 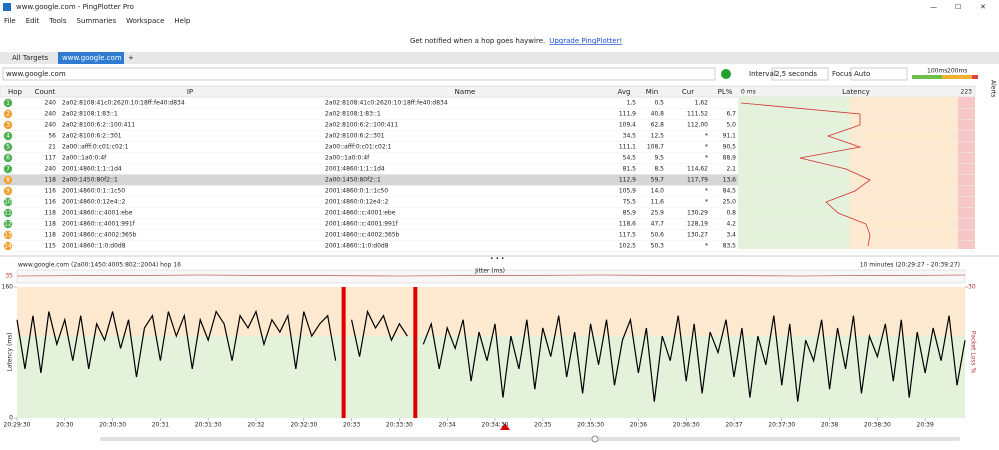 What do you see at coordinates (966, 173) in the screenshot?
I see `latency-zone-red` at bounding box center [966, 173].